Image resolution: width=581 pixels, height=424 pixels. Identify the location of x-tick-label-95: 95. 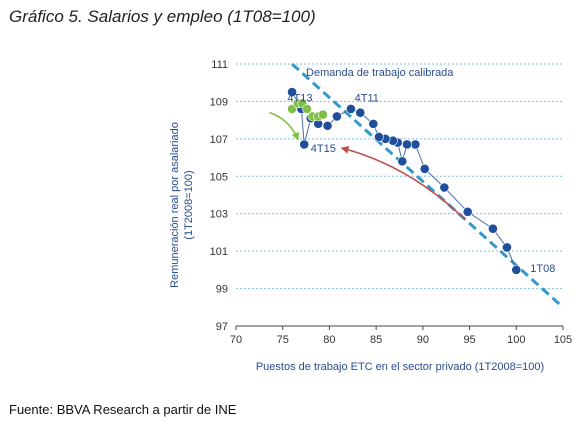
(469, 340).